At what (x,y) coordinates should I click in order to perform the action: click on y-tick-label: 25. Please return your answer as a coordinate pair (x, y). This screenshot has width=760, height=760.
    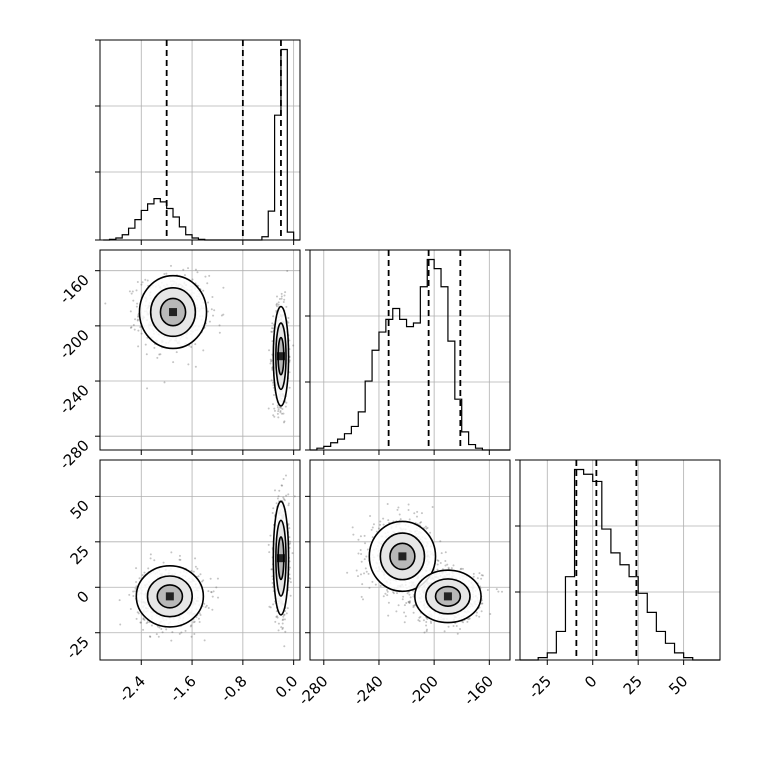
    Looking at the image, I should click on (80, 555).